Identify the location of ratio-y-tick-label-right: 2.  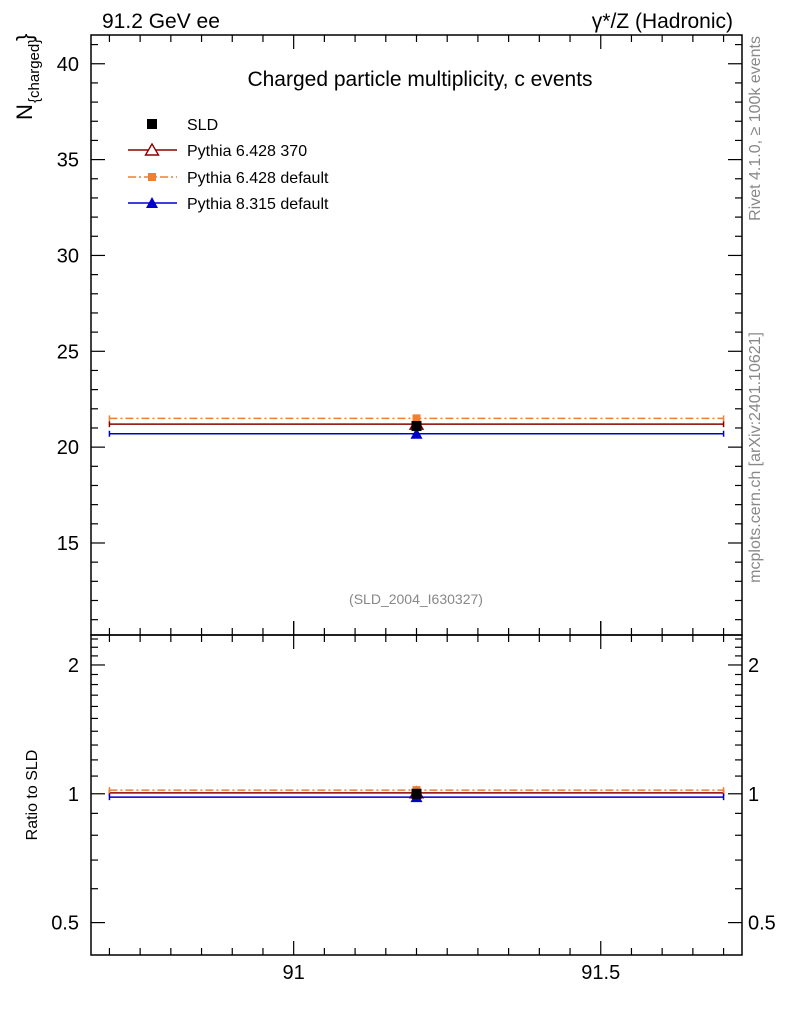
(753, 666).